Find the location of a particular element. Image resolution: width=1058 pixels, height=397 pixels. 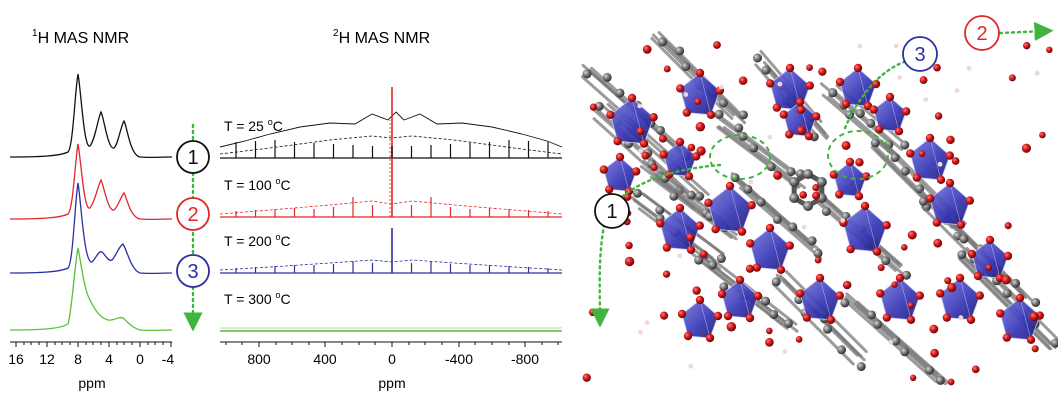

middle-tick-labels: 800 400 0 -400 -800 is located at coordinates (393, 359).